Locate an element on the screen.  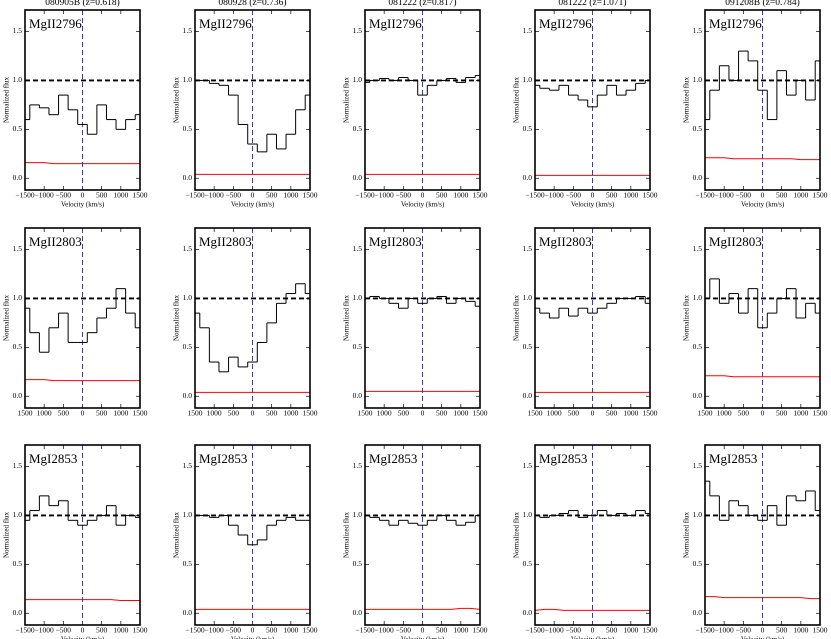
column-title: 081222 (z=0.817) is located at coordinates (422, 4).